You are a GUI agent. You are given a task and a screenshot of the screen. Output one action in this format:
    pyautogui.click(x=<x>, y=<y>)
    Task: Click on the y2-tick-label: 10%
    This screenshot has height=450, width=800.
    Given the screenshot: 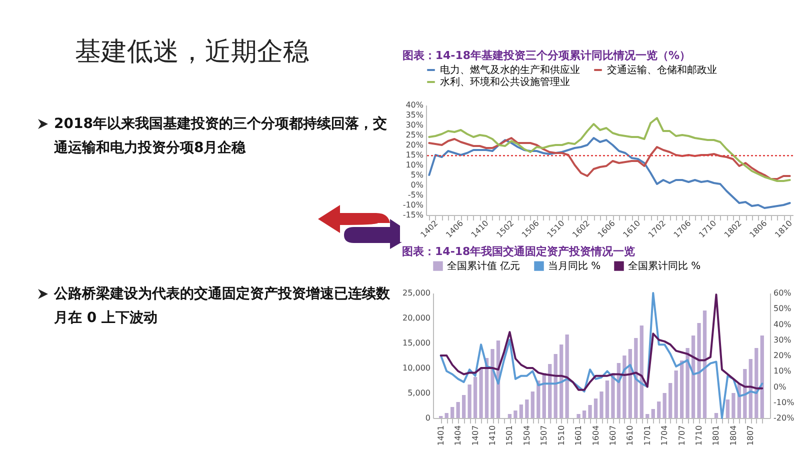 What is the action you would take?
    pyautogui.click(x=783, y=371)
    